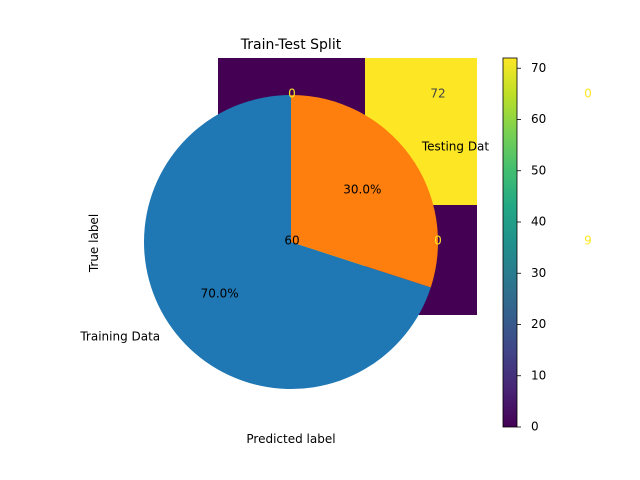  I want to click on colorbar: 0 10 20 30 40 50 60 70, so click(524, 245).